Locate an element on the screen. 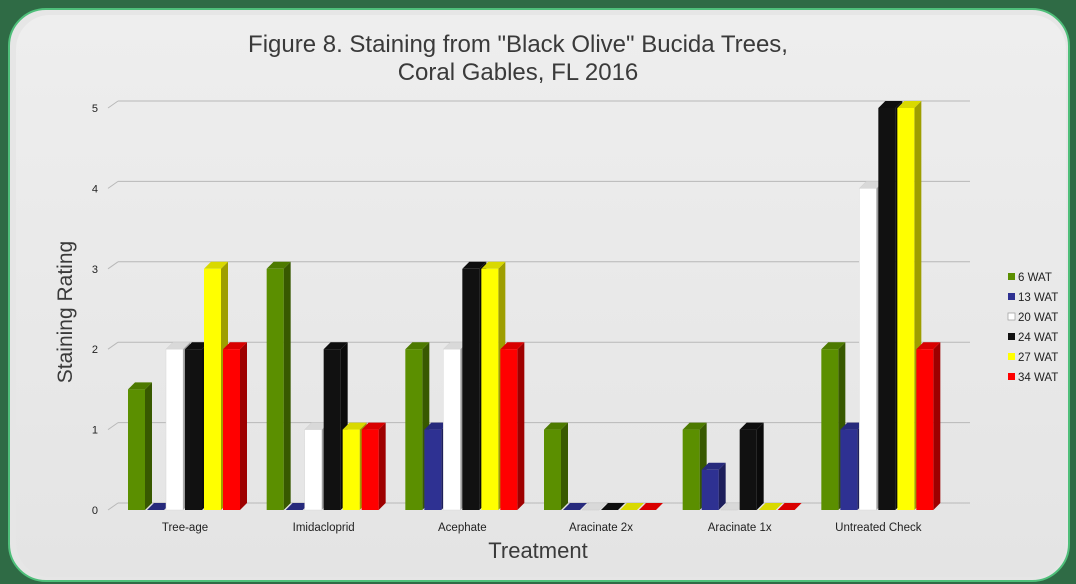 Image resolution: width=1076 pixels, height=584 pixels. x-axis-title: Treatment is located at coordinates (537, 550).